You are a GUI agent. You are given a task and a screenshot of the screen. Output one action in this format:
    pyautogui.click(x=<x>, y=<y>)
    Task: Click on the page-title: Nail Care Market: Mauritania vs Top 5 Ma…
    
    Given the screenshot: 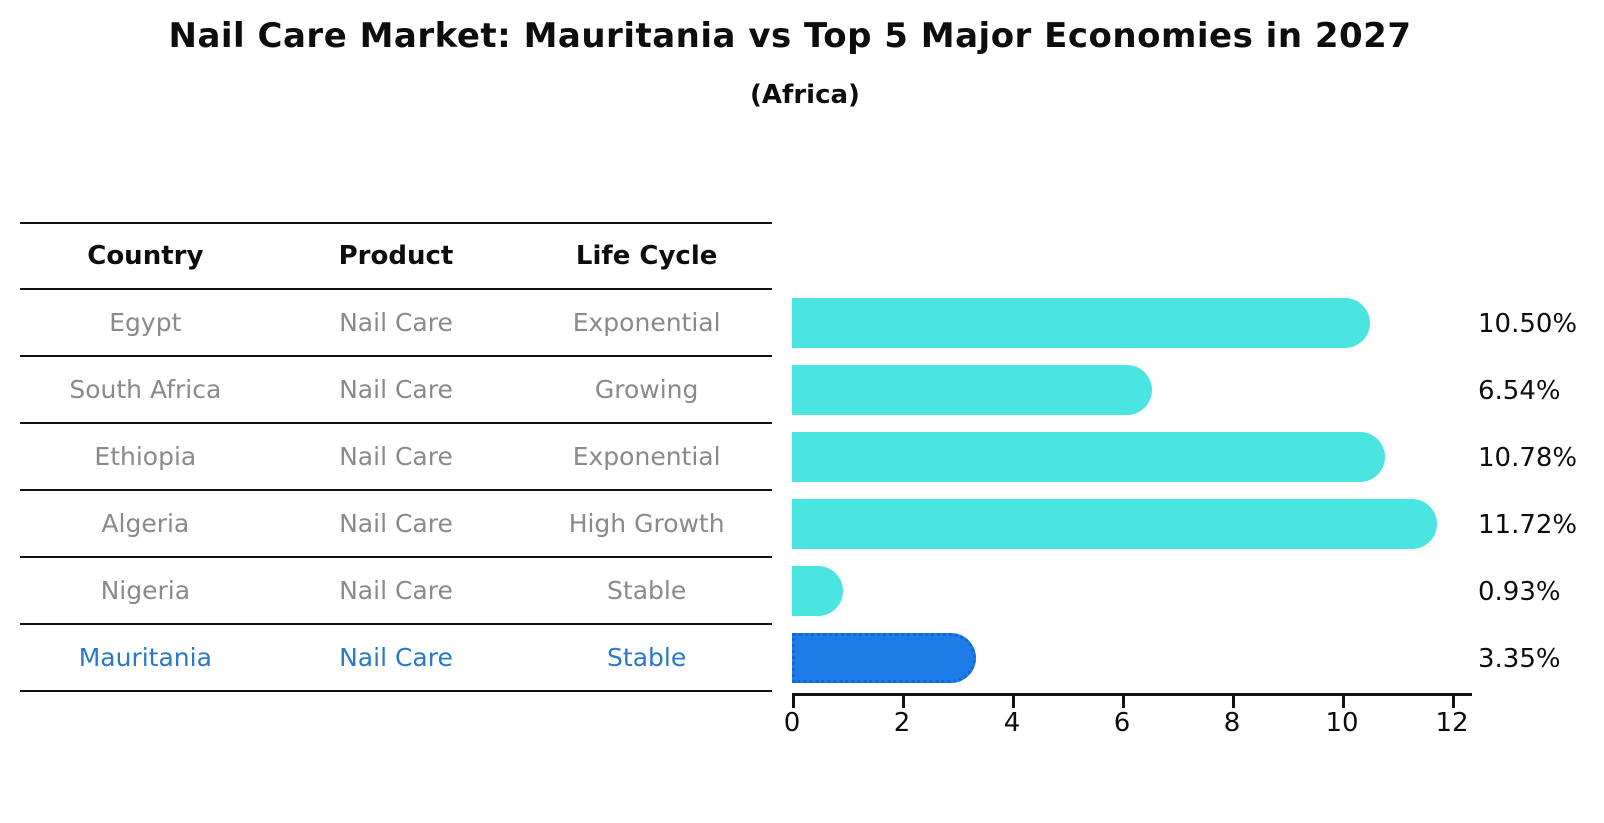 What is the action you would take?
    pyautogui.click(x=790, y=36)
    